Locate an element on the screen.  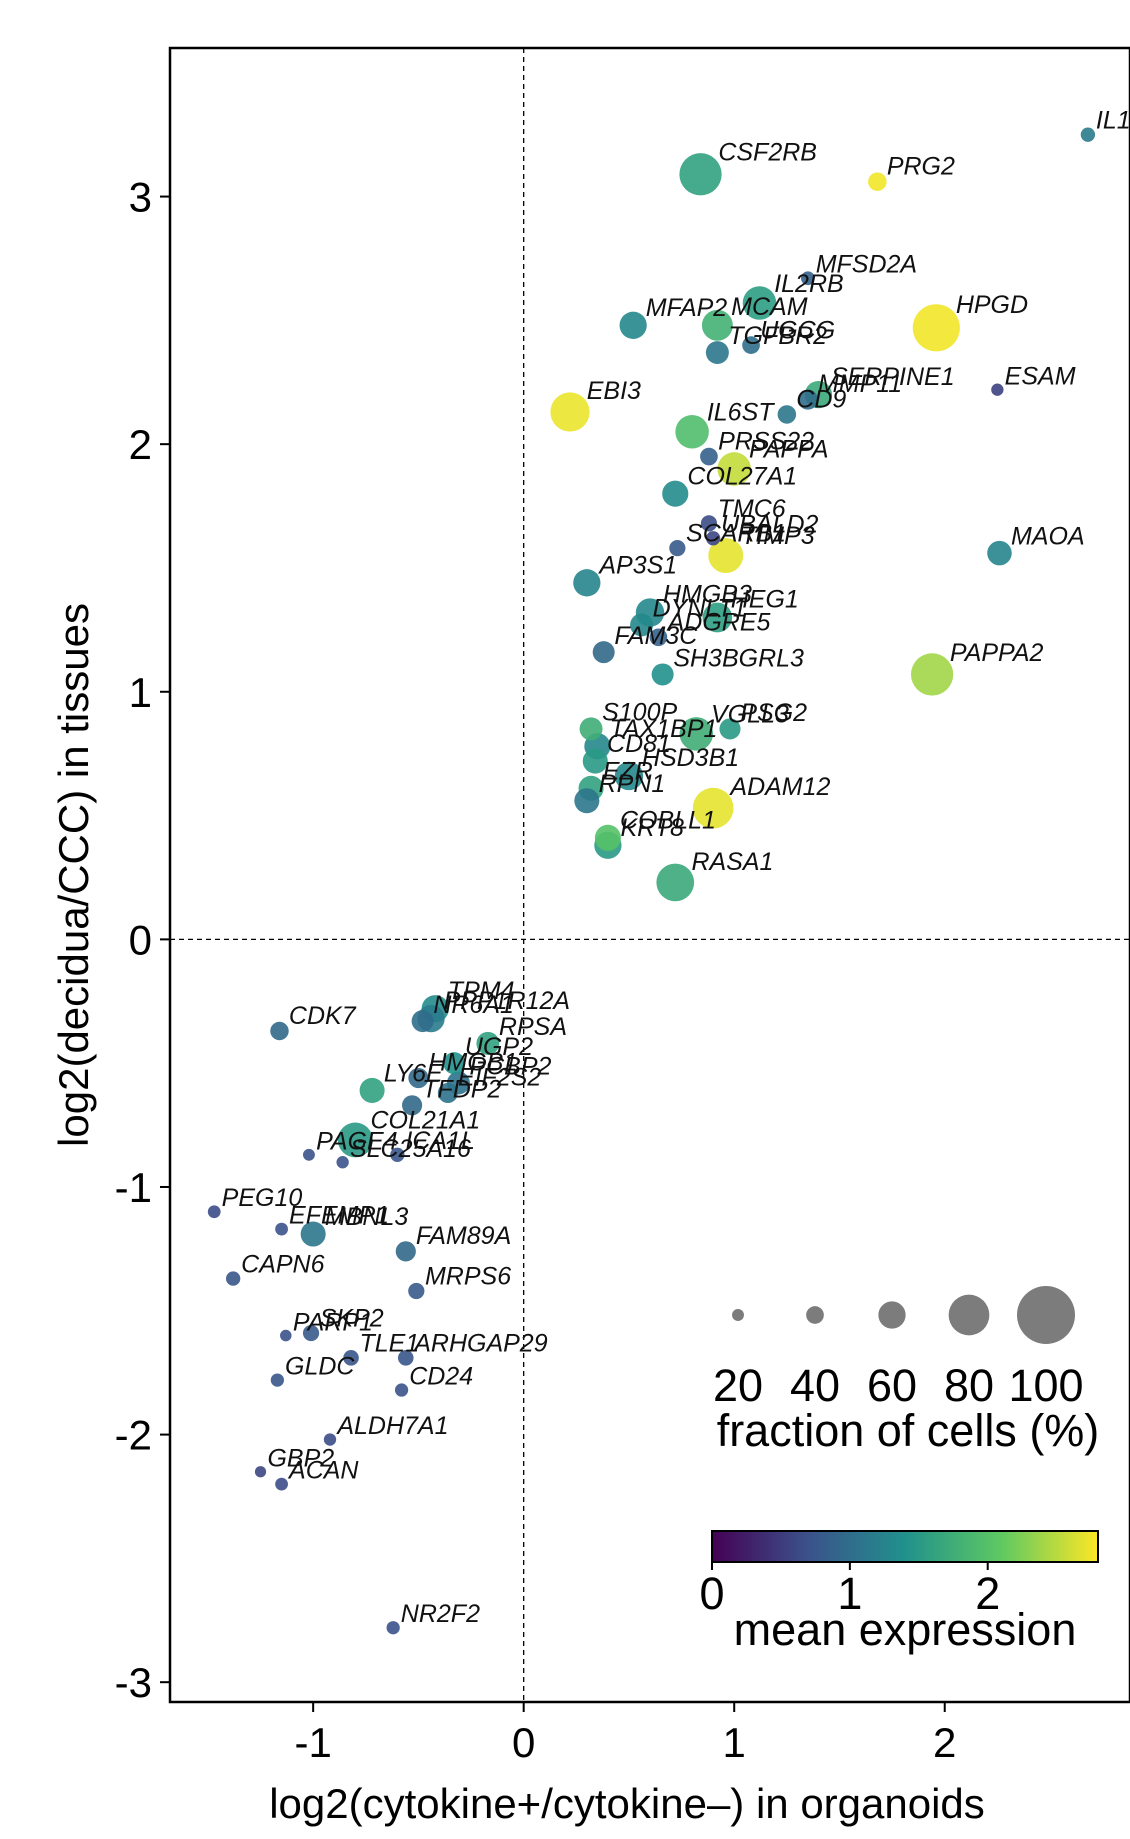
x-tick-label: 1 is located at coordinates (734, 1742).